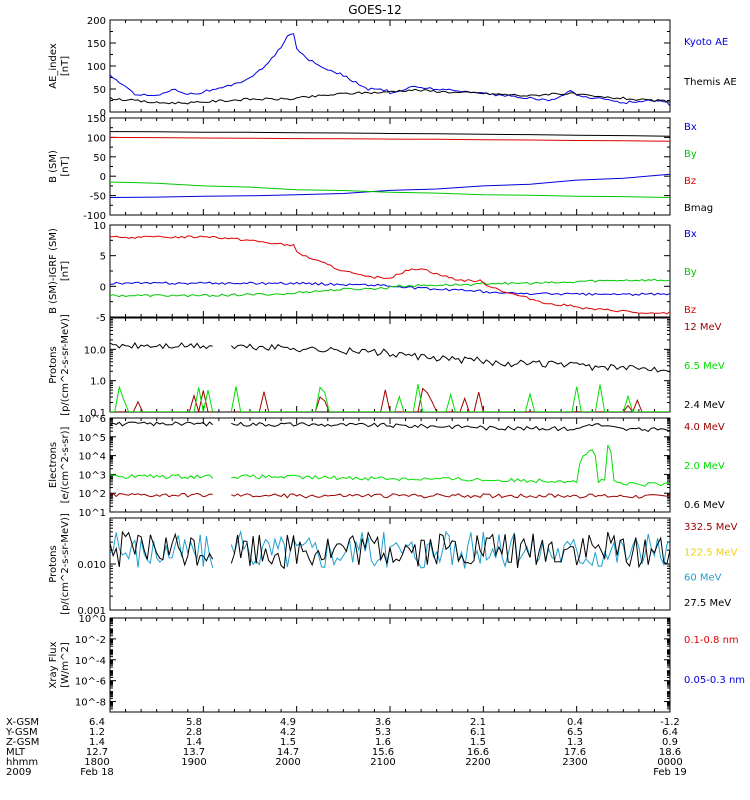  Describe the element at coordinates (101, 318) in the screenshot. I see `y-tick-label: -5` at that location.